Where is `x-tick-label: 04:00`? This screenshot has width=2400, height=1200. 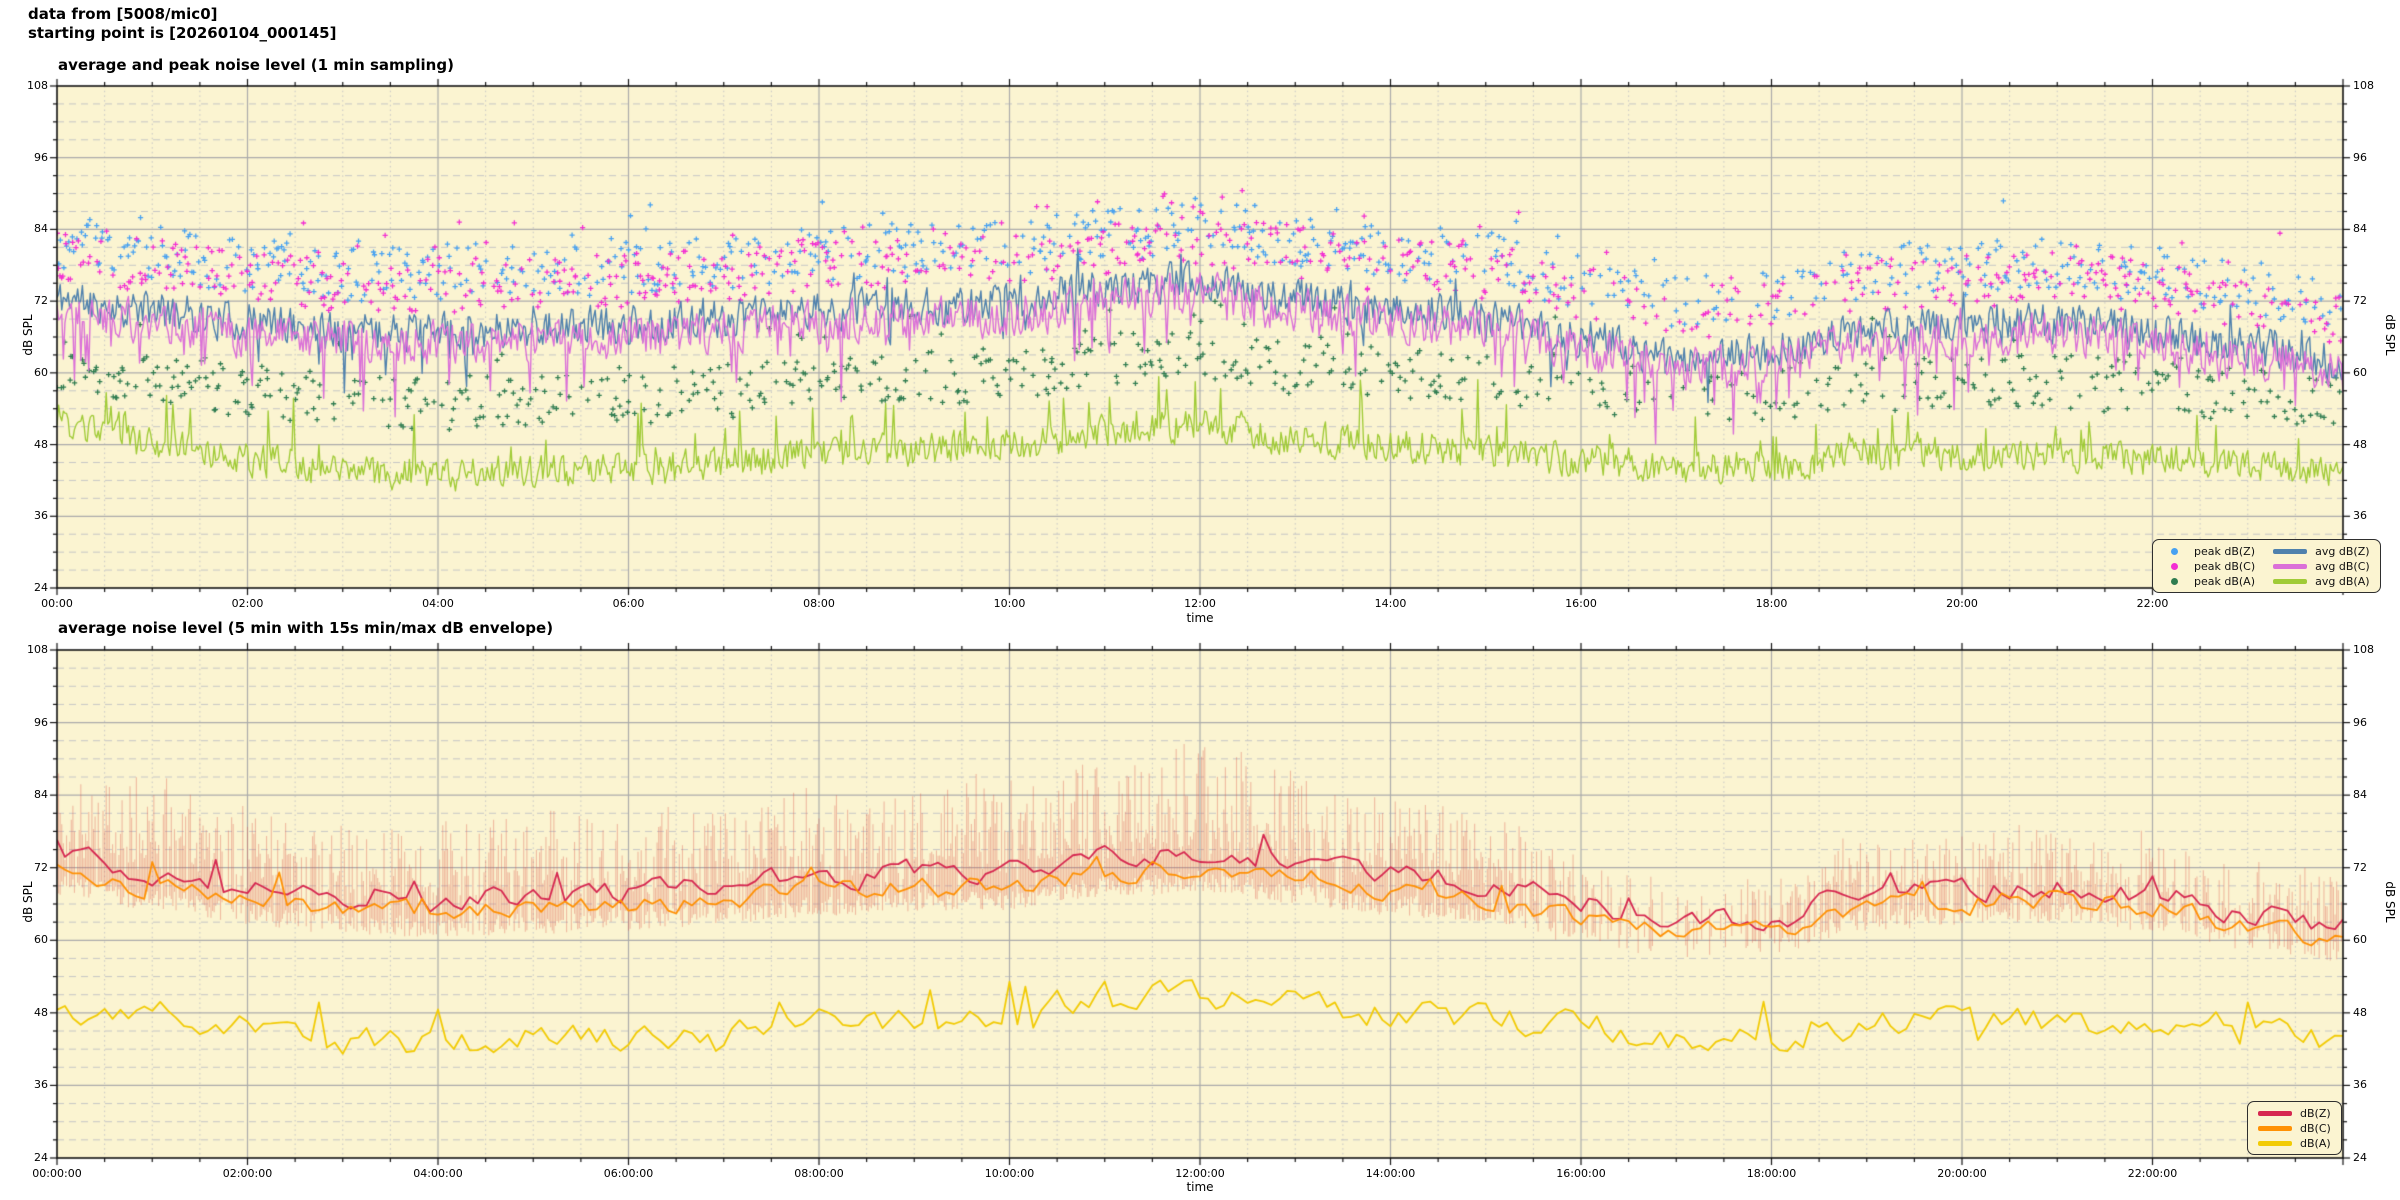
x-tick-label: 04:00 is located at coordinates (438, 603).